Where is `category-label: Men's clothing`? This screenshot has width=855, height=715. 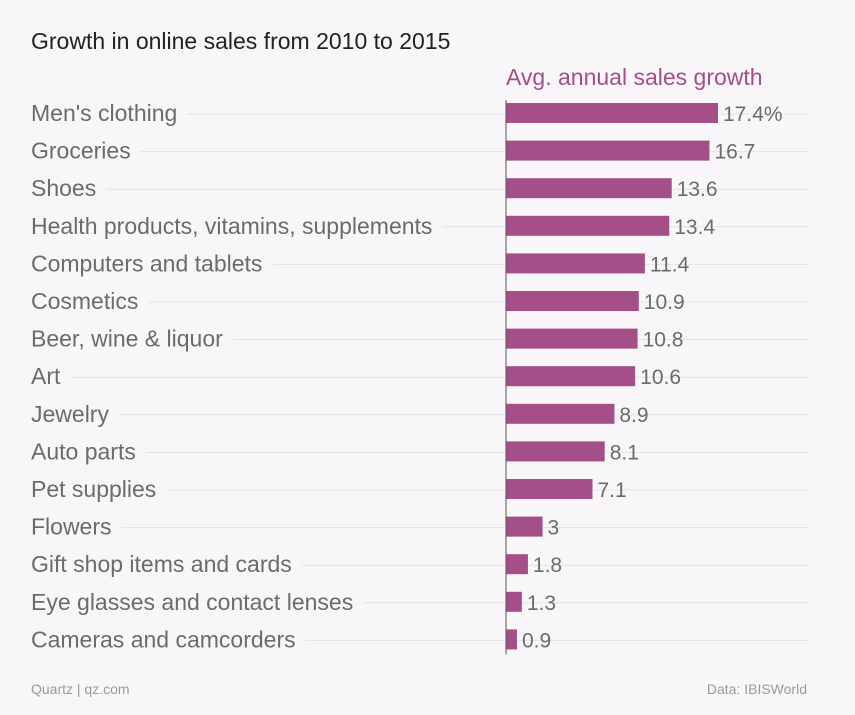 category-label: Men's clothing is located at coordinates (104, 113).